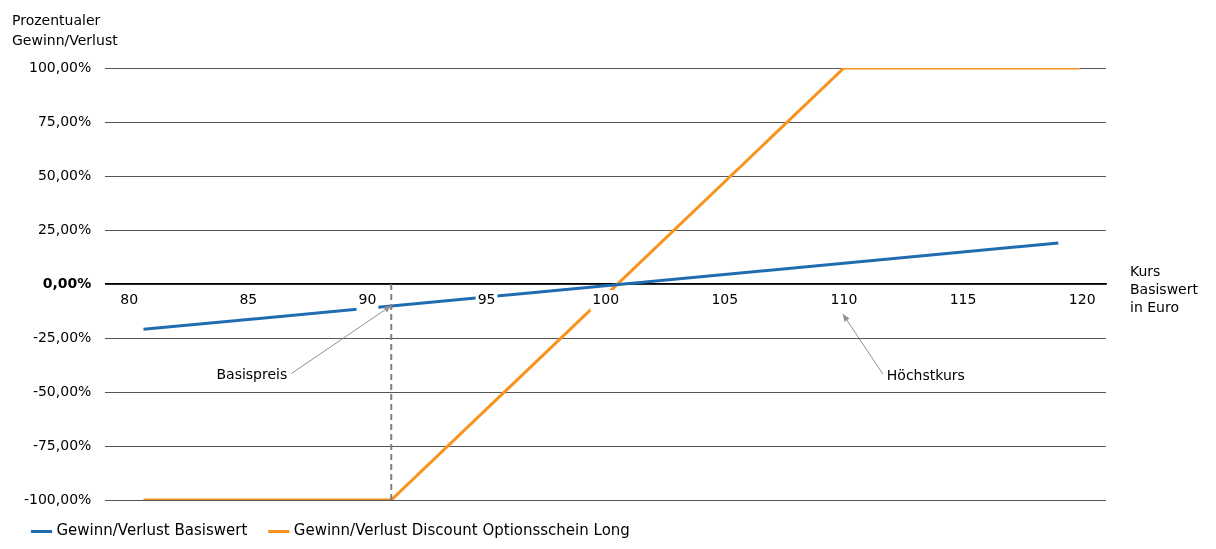  What do you see at coordinates (606, 299) in the screenshot?
I see `x-tick-label: 100` at bounding box center [606, 299].